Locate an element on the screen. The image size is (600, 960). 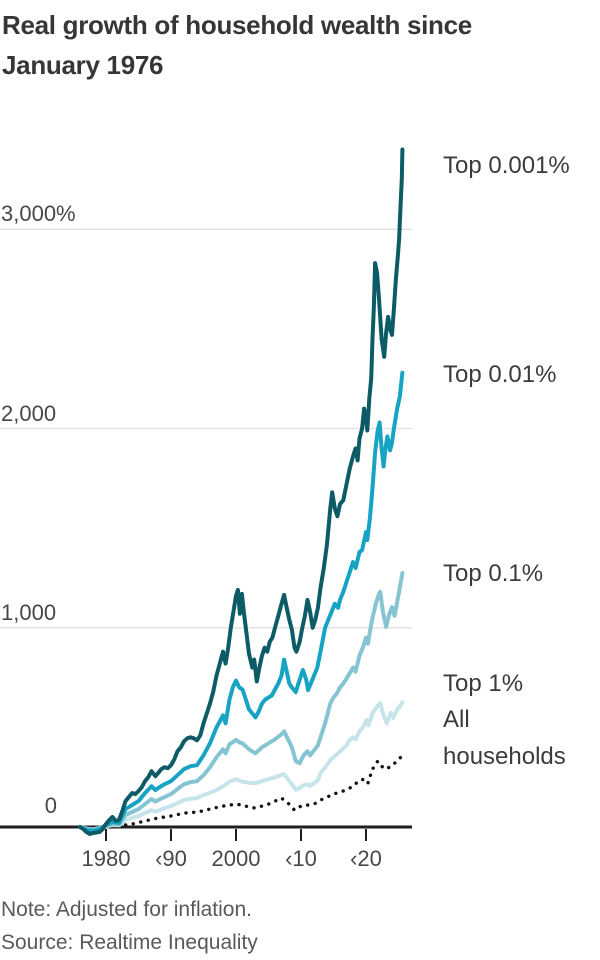
y-tick-label-0: 0 is located at coordinates (50, 805).